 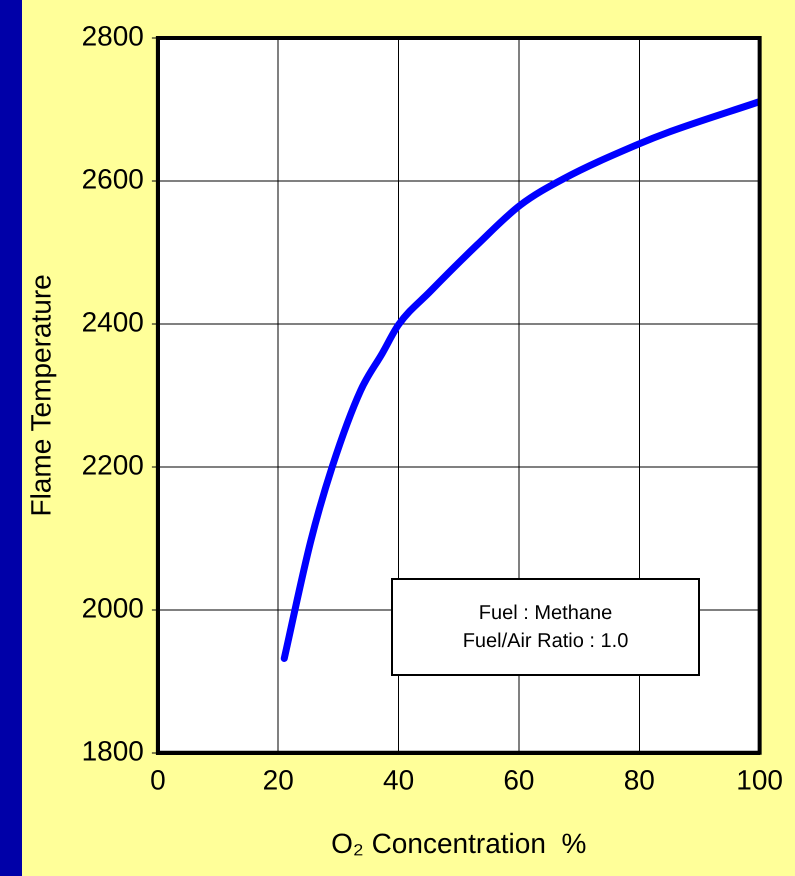 I want to click on y-tick-label: 2200, so click(x=113, y=465).